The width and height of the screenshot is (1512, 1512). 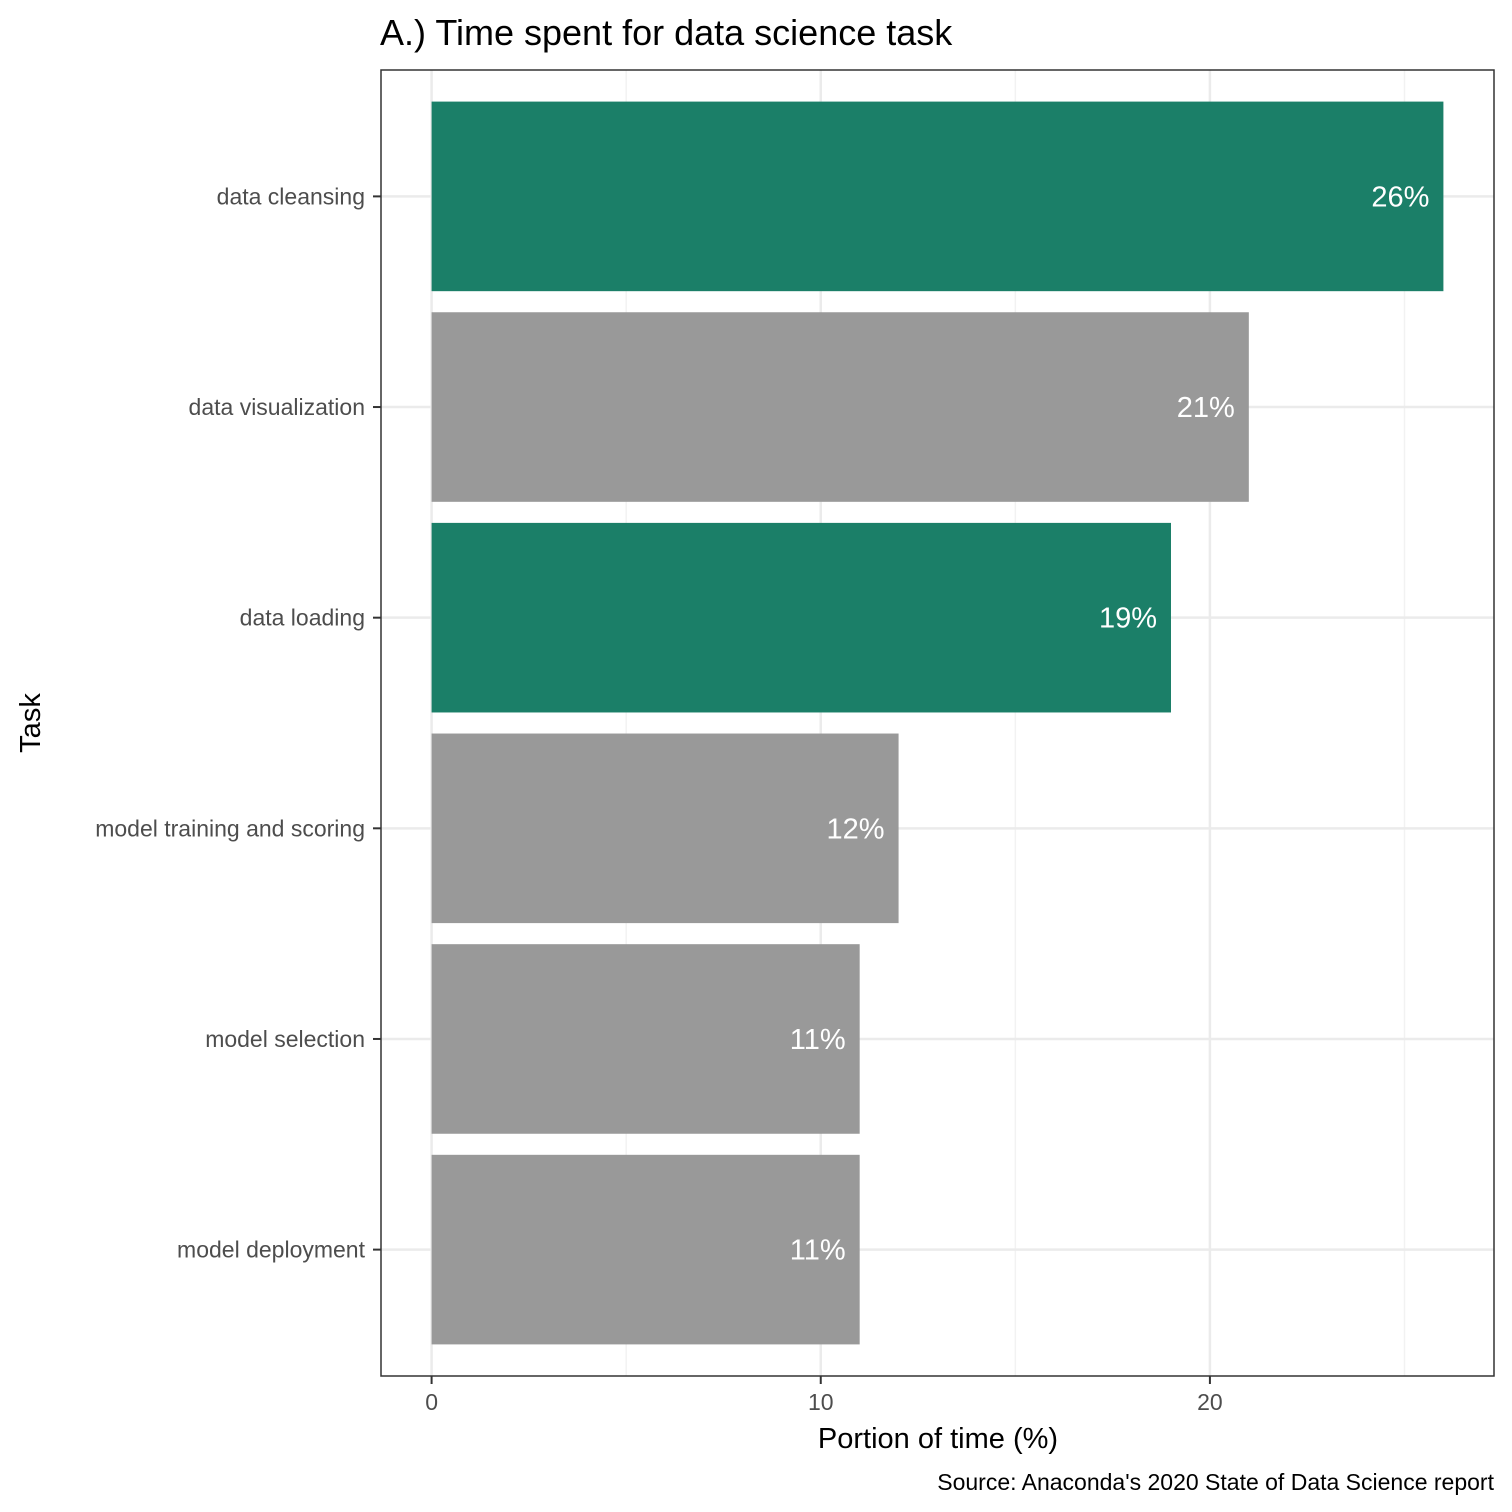 What do you see at coordinates (666, 32) in the screenshot?
I see `chart-title: A.) Time spent for data science task` at bounding box center [666, 32].